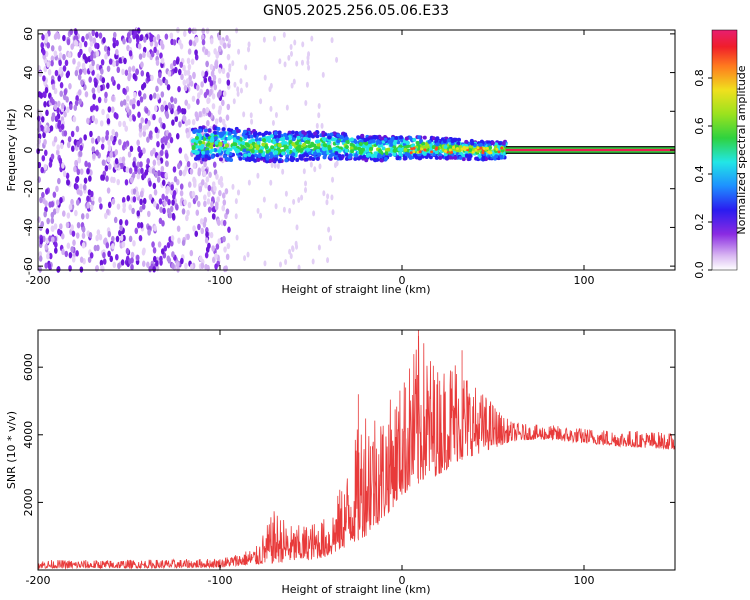 This screenshot has width=750, height=600. What do you see at coordinates (699, 126) in the screenshot?
I see `colorbar-tick-label: 0.6` at bounding box center [699, 126].